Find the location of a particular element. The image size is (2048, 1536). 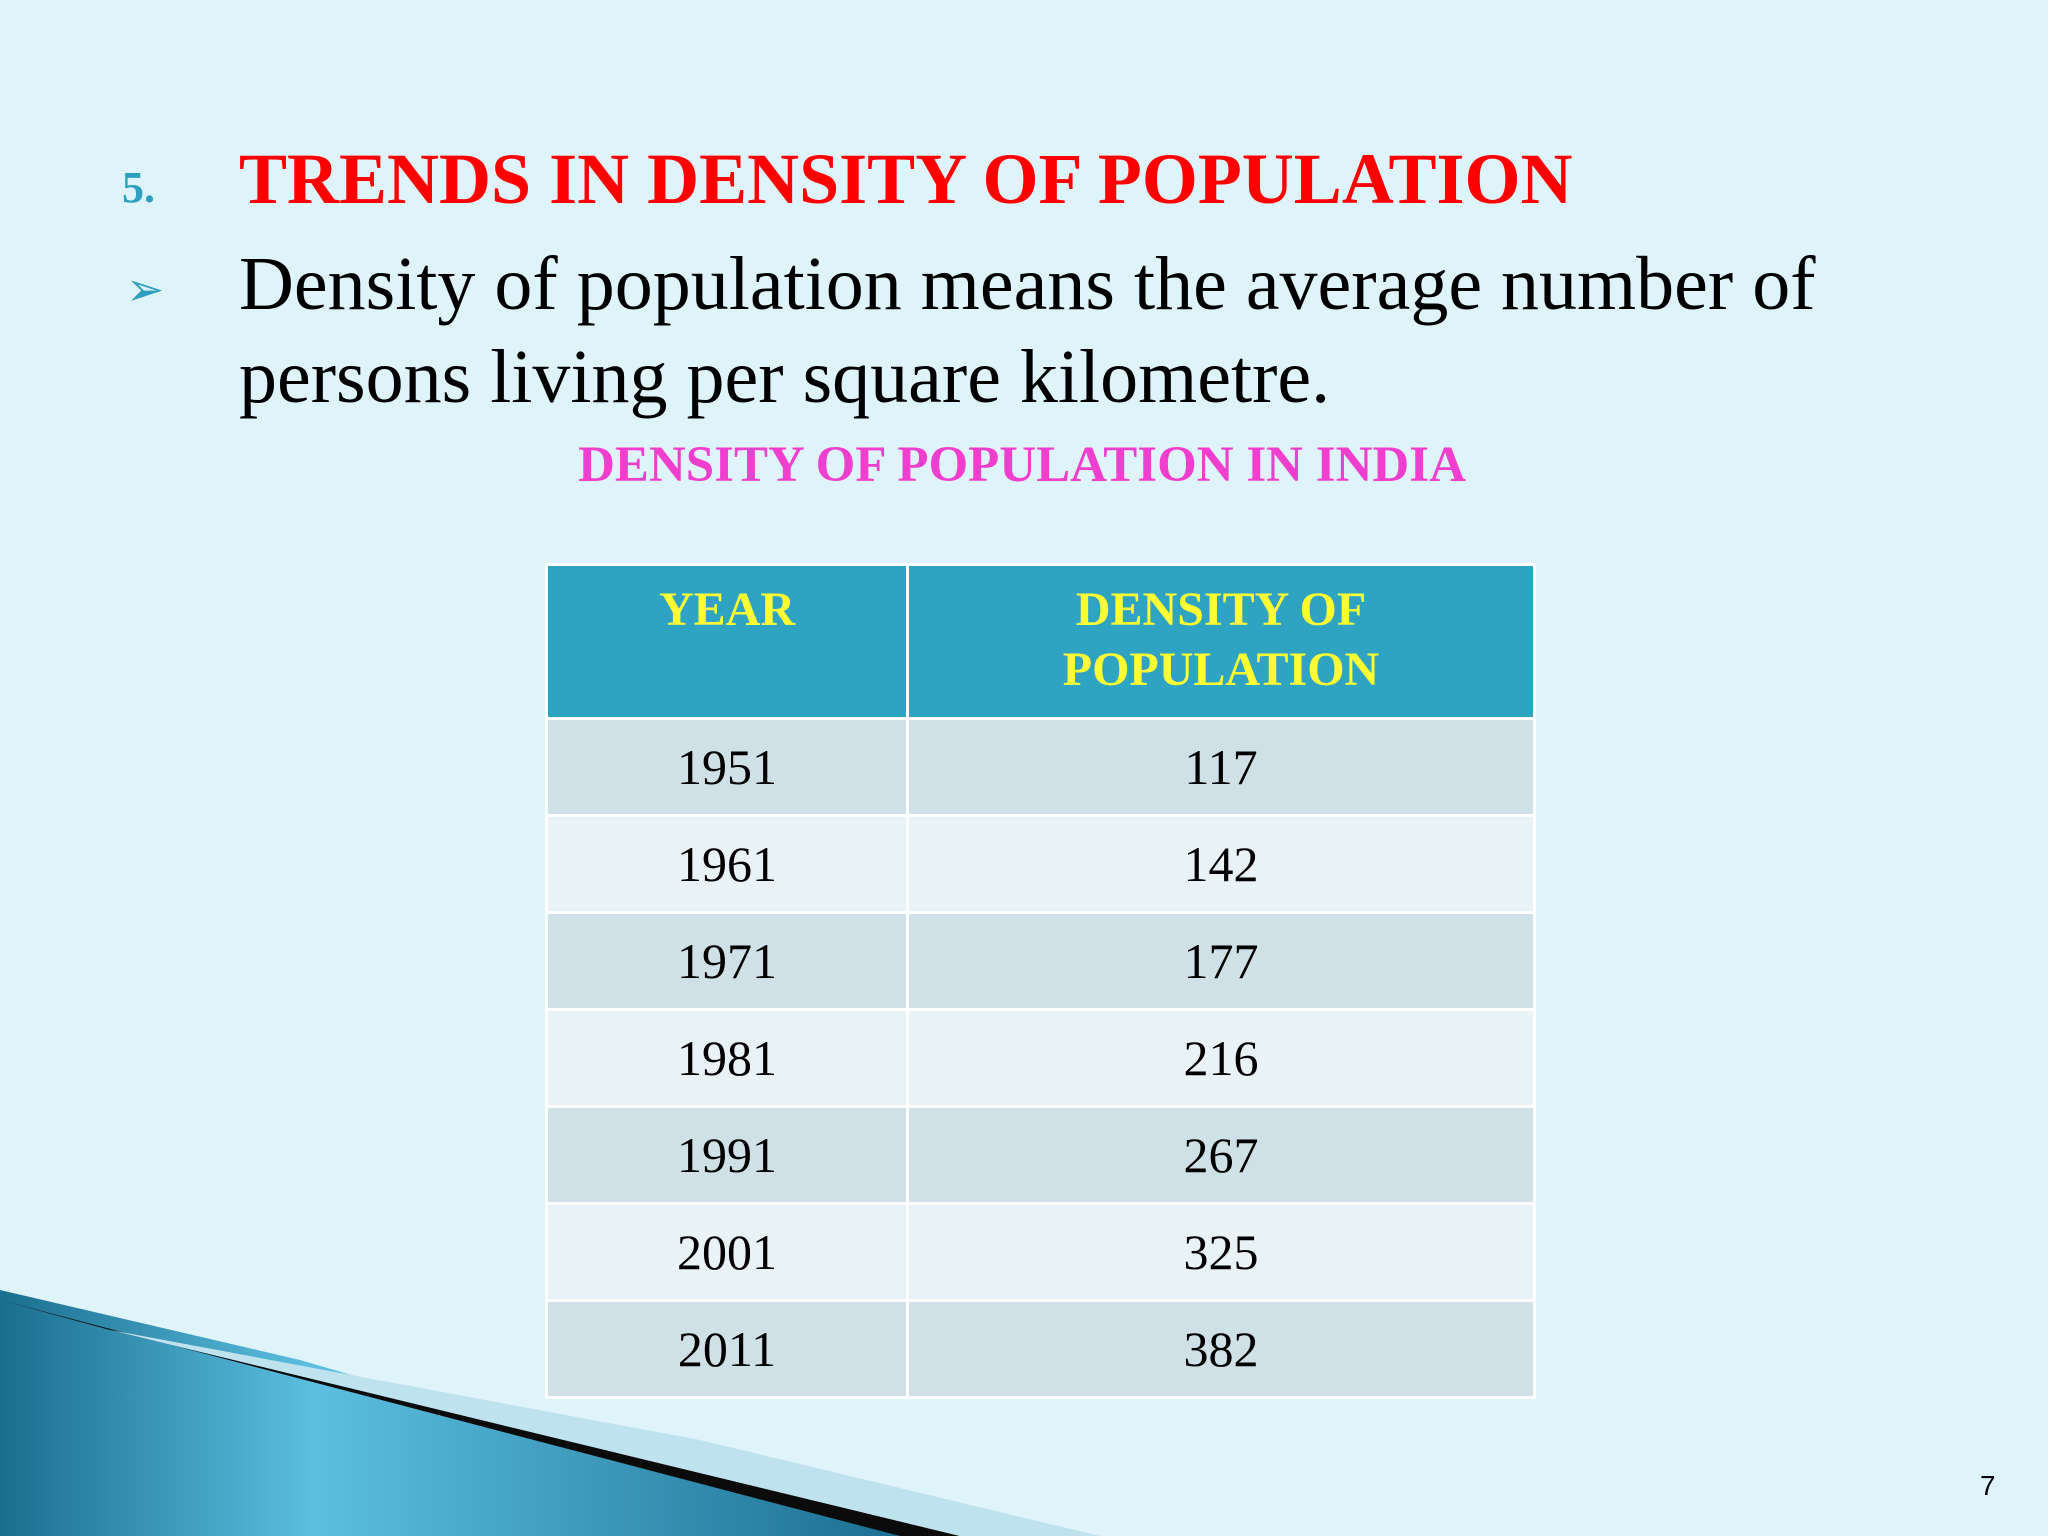

year-cell: 1961 is located at coordinates (727, 864).